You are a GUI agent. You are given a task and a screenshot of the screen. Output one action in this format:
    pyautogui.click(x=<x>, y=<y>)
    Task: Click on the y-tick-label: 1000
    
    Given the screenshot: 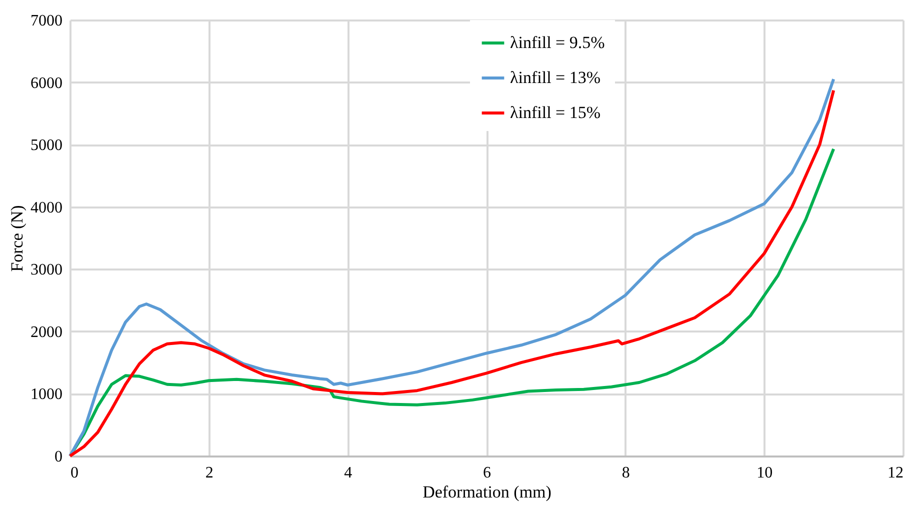 What is the action you would take?
    pyautogui.click(x=46, y=395)
    